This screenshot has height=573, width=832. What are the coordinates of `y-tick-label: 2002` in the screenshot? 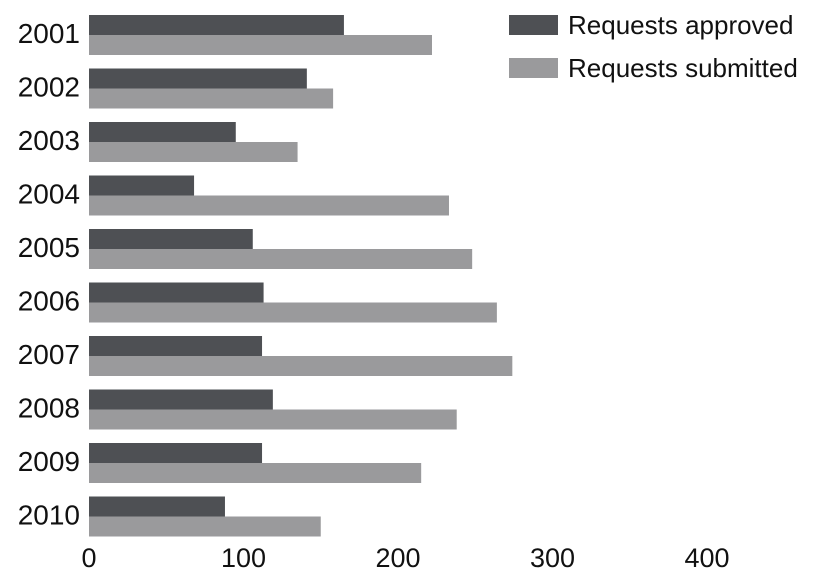 It's located at (49, 87).